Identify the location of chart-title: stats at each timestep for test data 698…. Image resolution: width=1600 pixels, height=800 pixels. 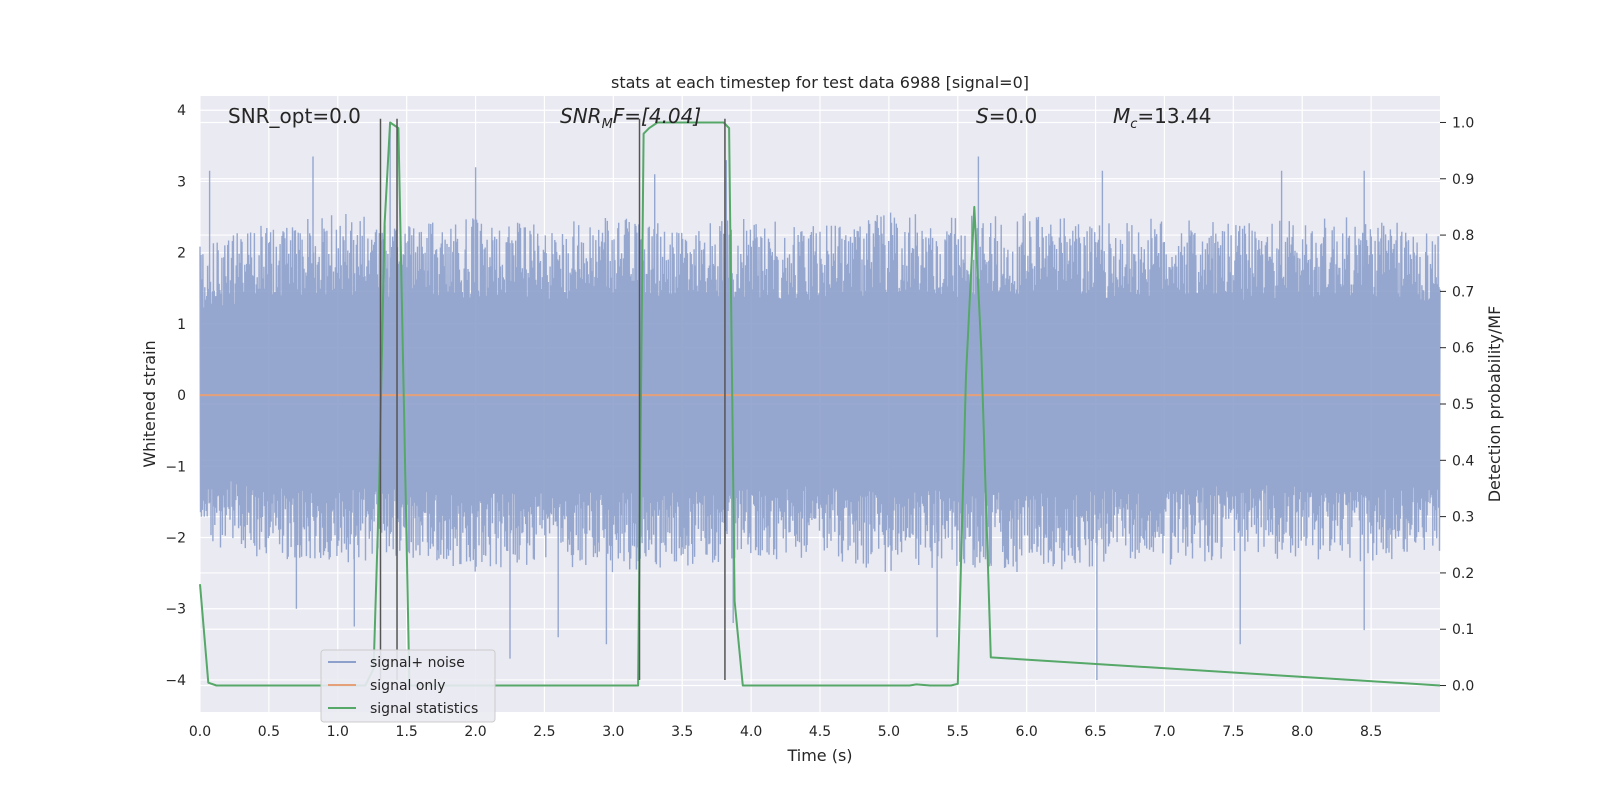
(820, 82).